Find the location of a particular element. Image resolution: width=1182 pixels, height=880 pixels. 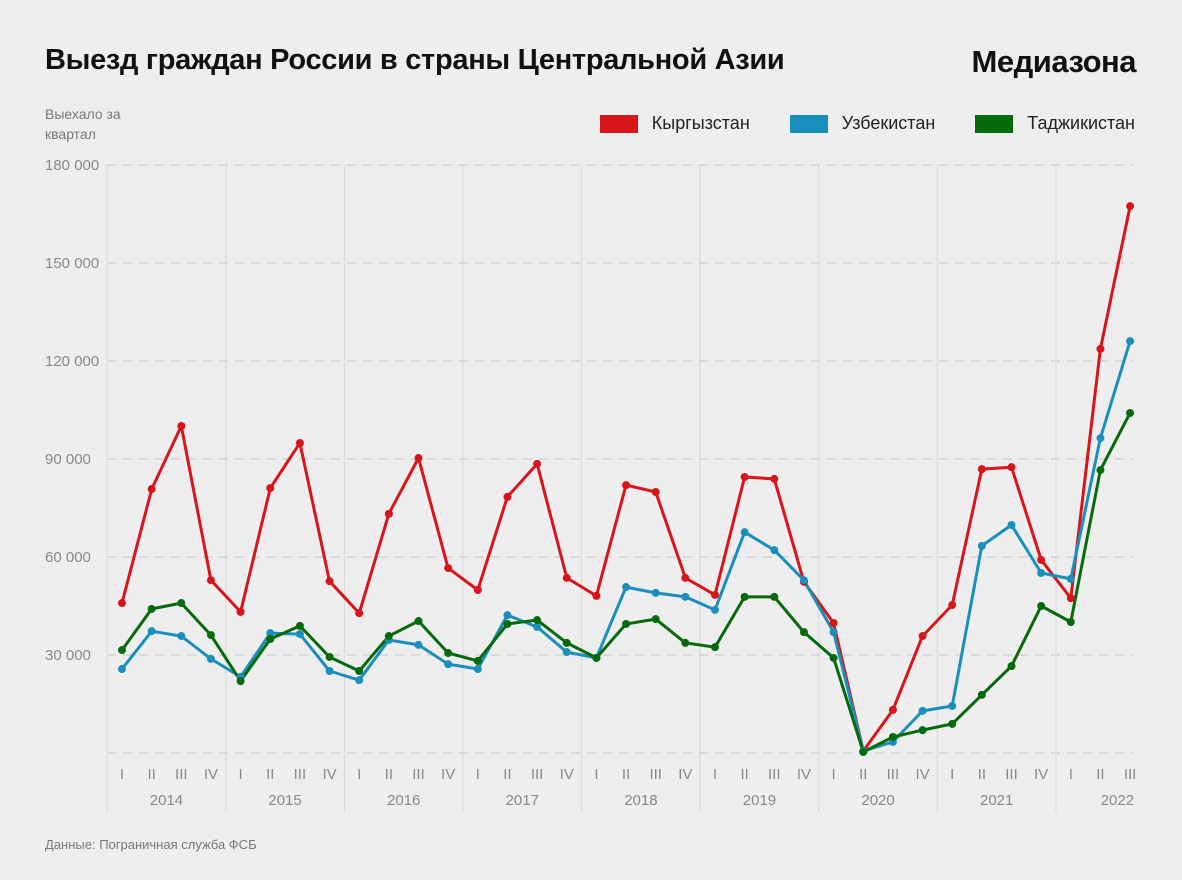

legend-label: Таджикистан is located at coordinates (1081, 123).